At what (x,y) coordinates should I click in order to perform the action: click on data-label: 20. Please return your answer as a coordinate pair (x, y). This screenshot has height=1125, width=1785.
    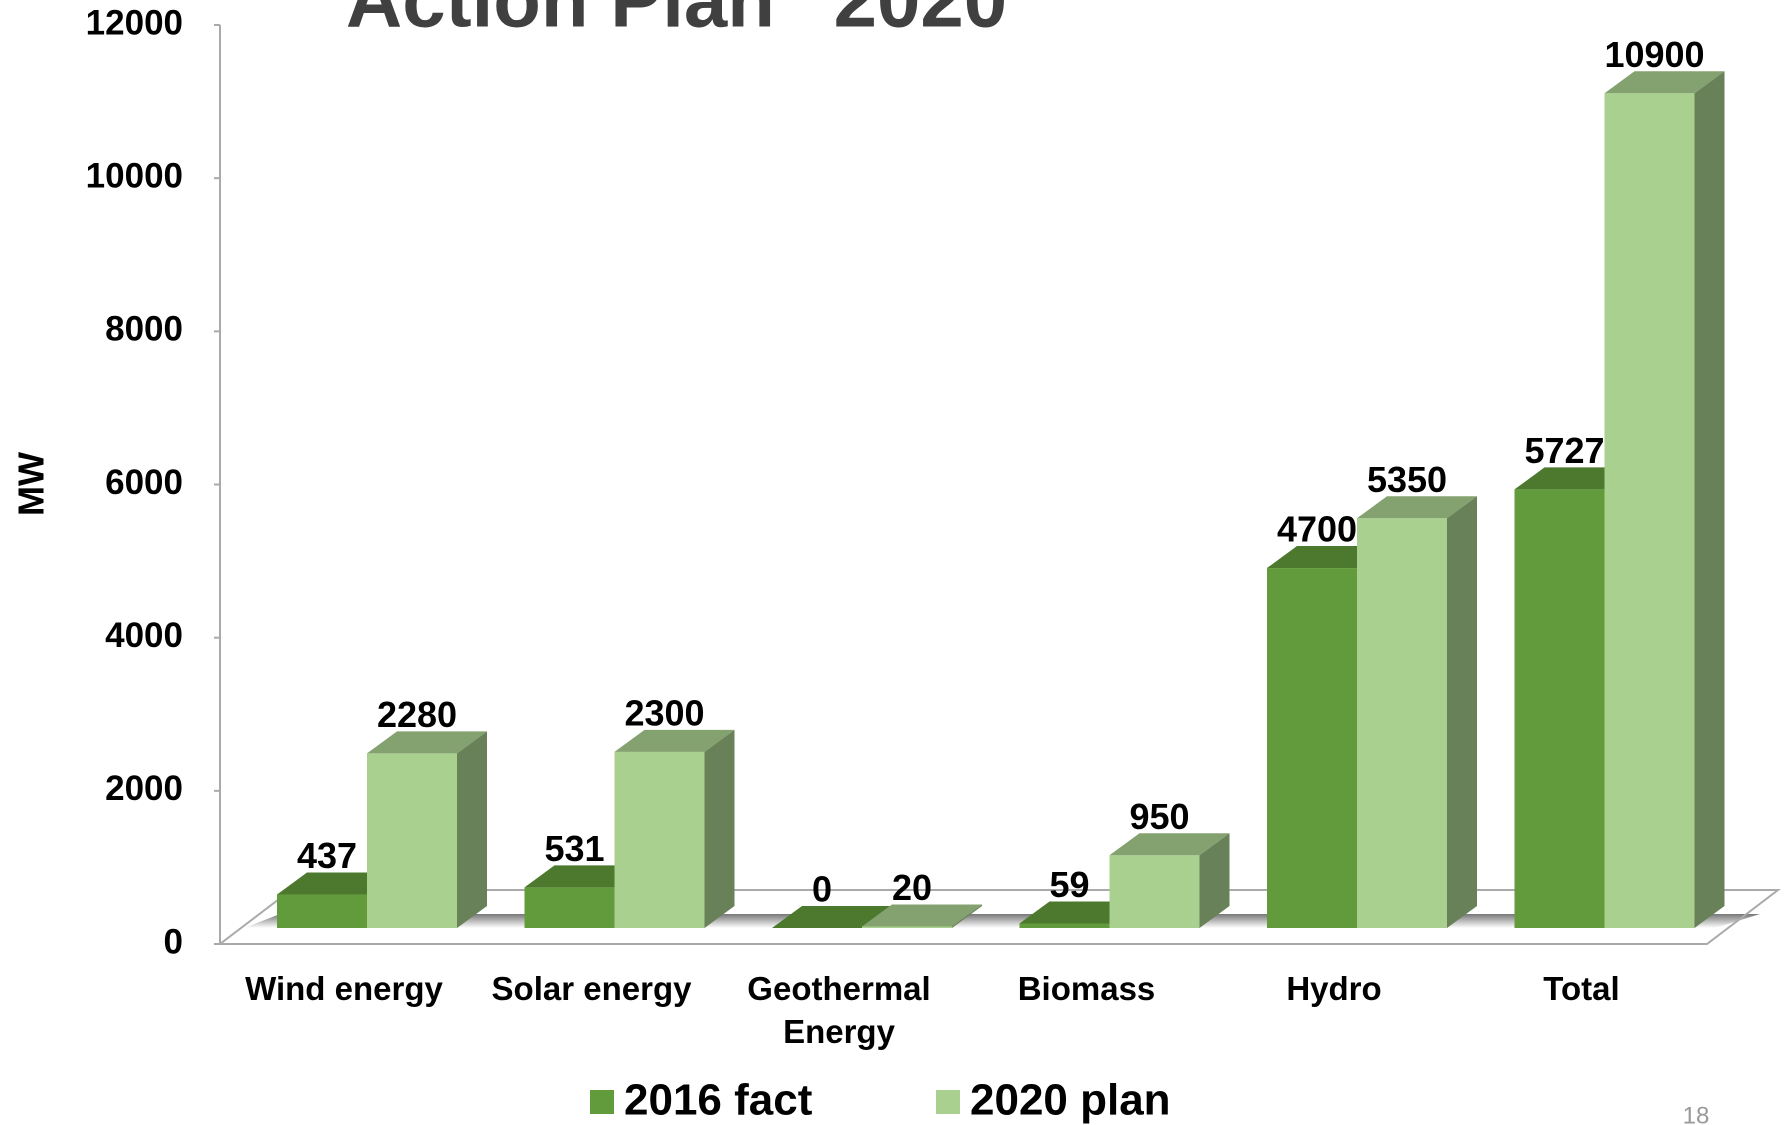
    Looking at the image, I should click on (912, 887).